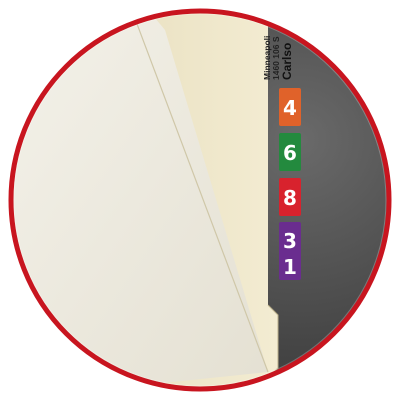 The height and width of the screenshot is (400, 400). Describe the element at coordinates (290, 198) in the screenshot. I see `color-tab-8-text: 8` at that location.